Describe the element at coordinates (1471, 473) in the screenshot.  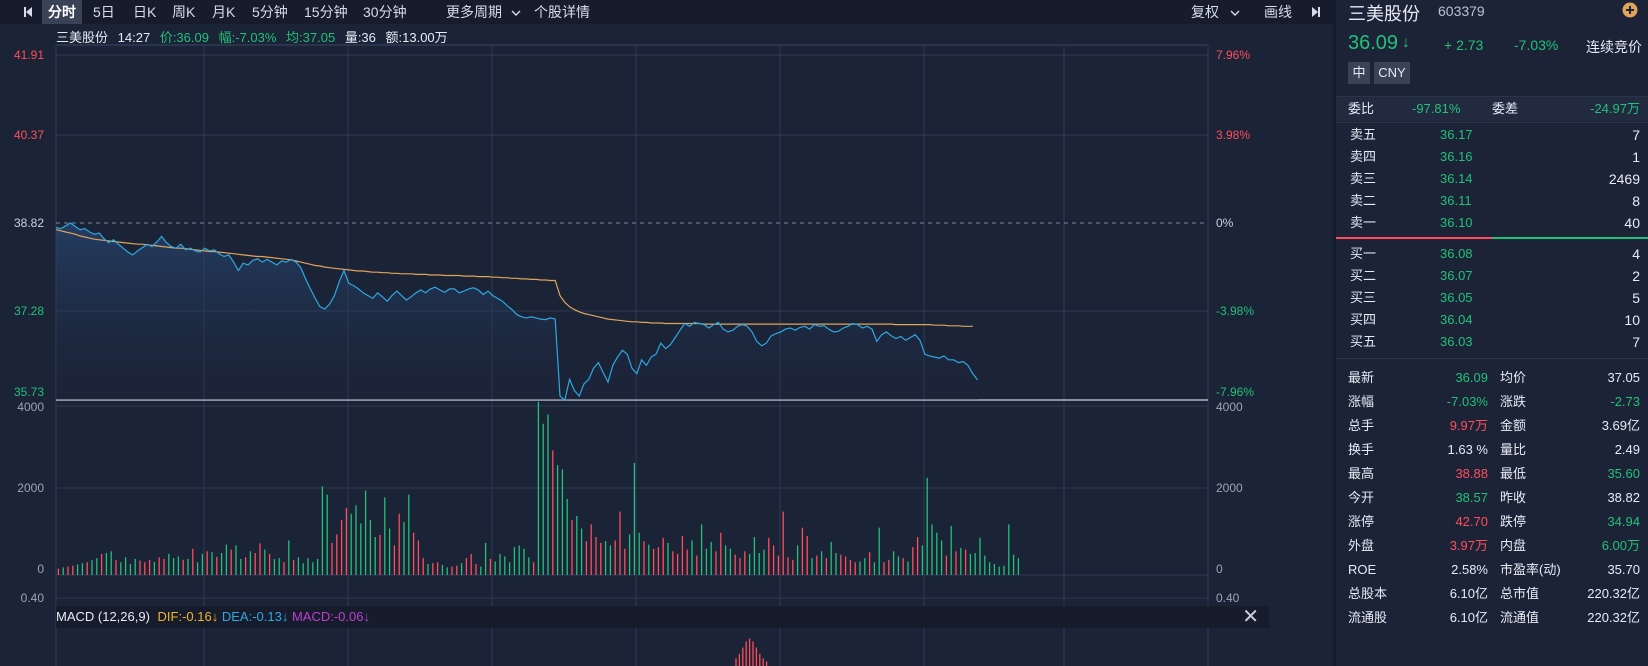
I see `stat-value: 38.88` at that location.